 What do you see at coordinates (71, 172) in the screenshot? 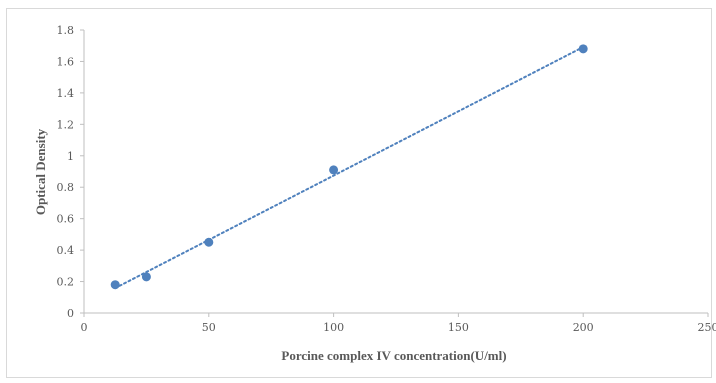
I see `y-axis: 0 0.2 0.4 0.6 0.8 1 1.2 1.4 1.6 1.8` at bounding box center [71, 172].